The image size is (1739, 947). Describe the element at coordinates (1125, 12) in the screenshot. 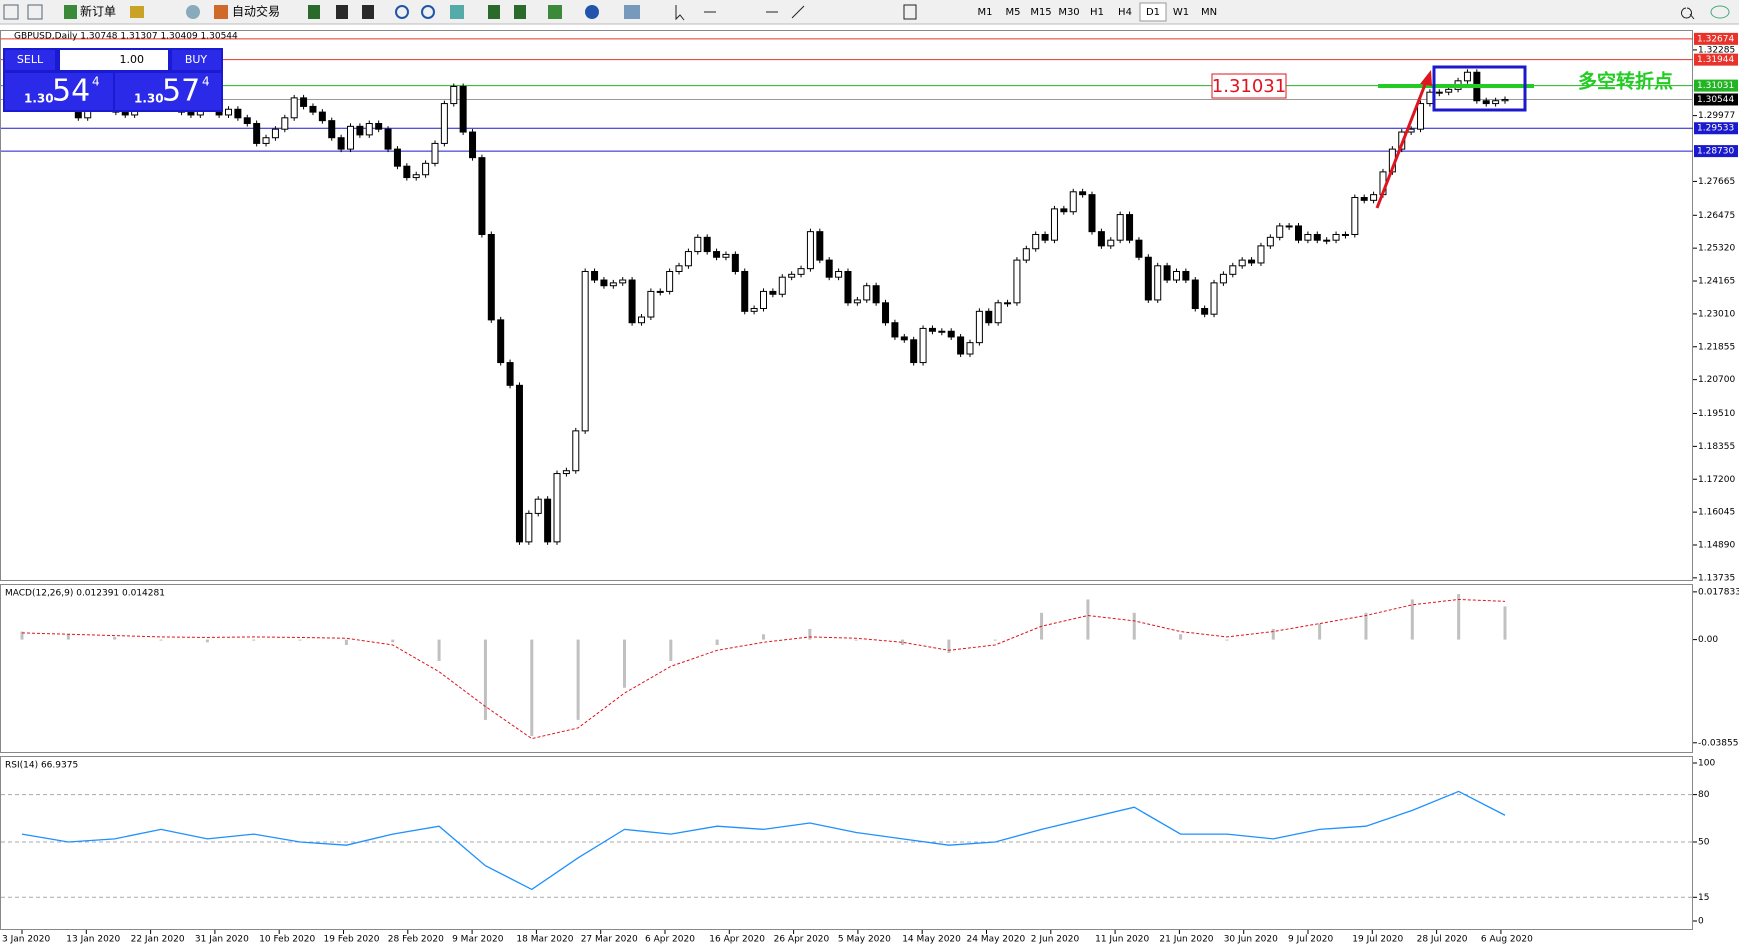

I see `timeframe: H4` at that location.